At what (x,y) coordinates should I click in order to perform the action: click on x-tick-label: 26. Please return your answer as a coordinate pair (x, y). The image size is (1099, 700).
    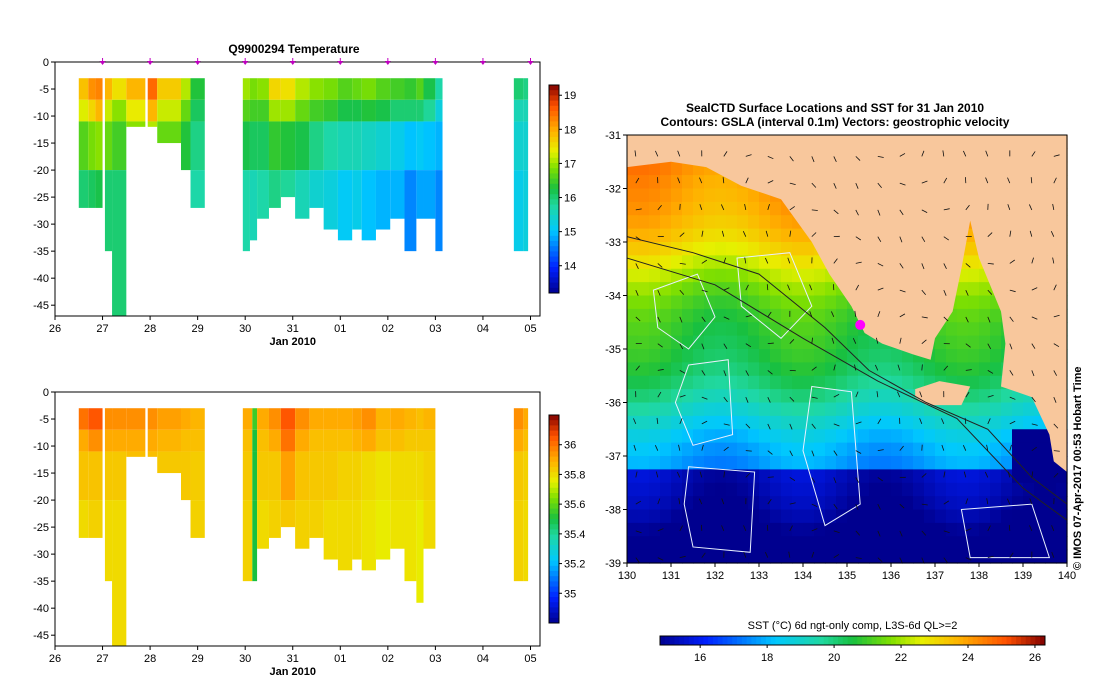
    Looking at the image, I should click on (55, 329).